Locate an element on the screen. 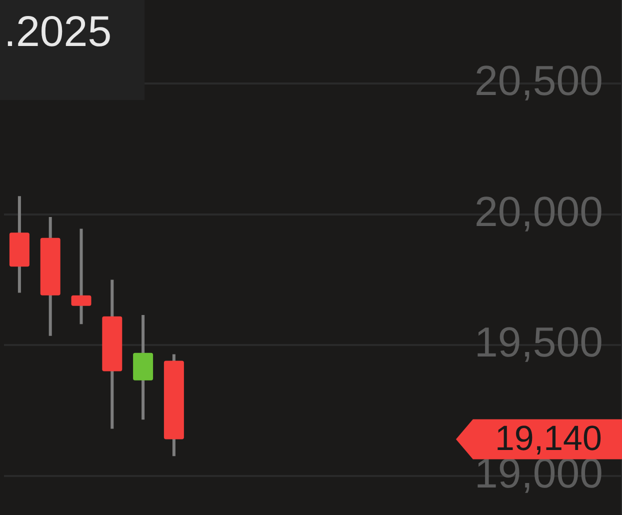 This screenshot has height=515, width=622. annotation: .2025 is located at coordinates (58, 32).